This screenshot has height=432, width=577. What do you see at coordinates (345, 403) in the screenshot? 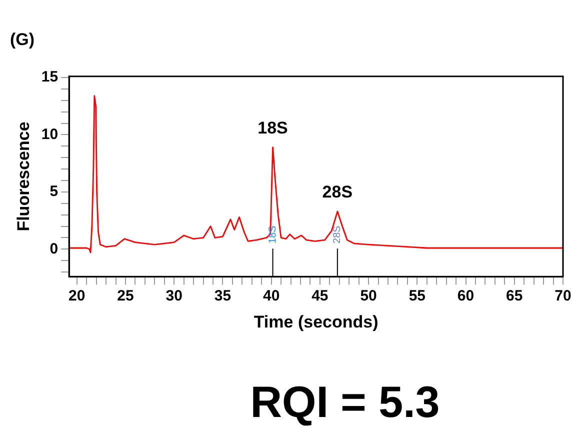
I see `text: RQI = 5.3` at bounding box center [345, 403].